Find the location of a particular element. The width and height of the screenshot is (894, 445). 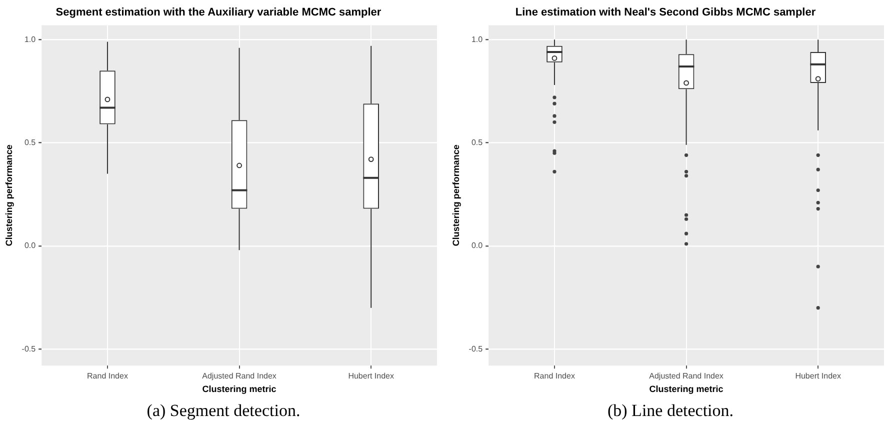

chart-title: Line estimation with Neal's Second Gibbs MCMC sampler is located at coordinates (665, 12).